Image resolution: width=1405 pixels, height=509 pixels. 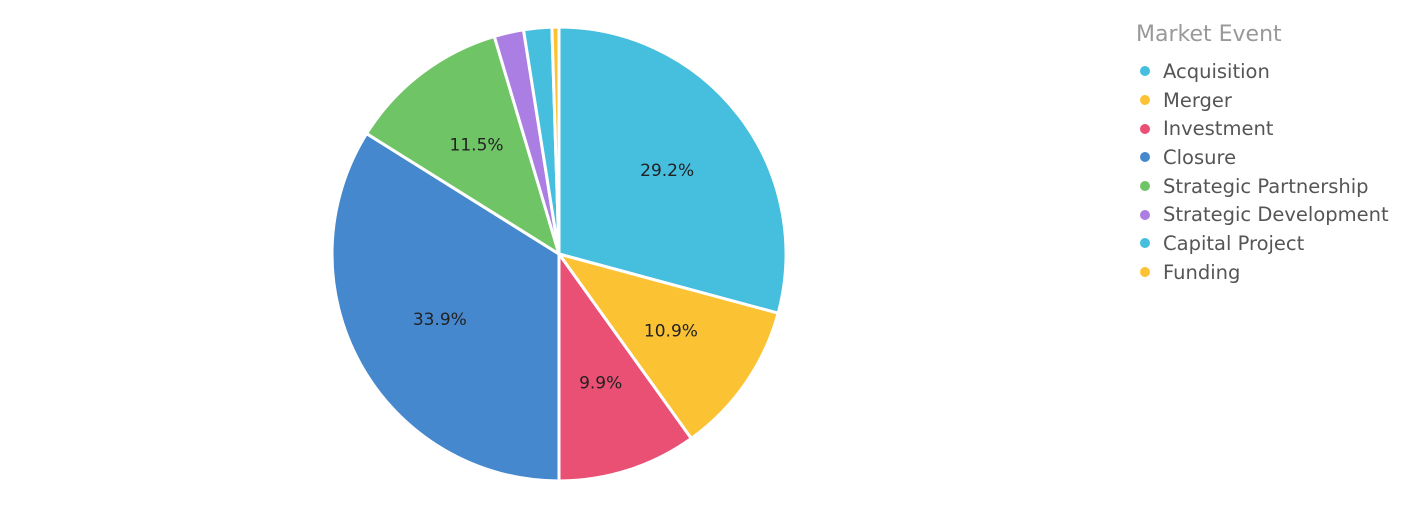 What do you see at coordinates (555, 140) in the screenshot?
I see `pie-slice-funding` at bounding box center [555, 140].